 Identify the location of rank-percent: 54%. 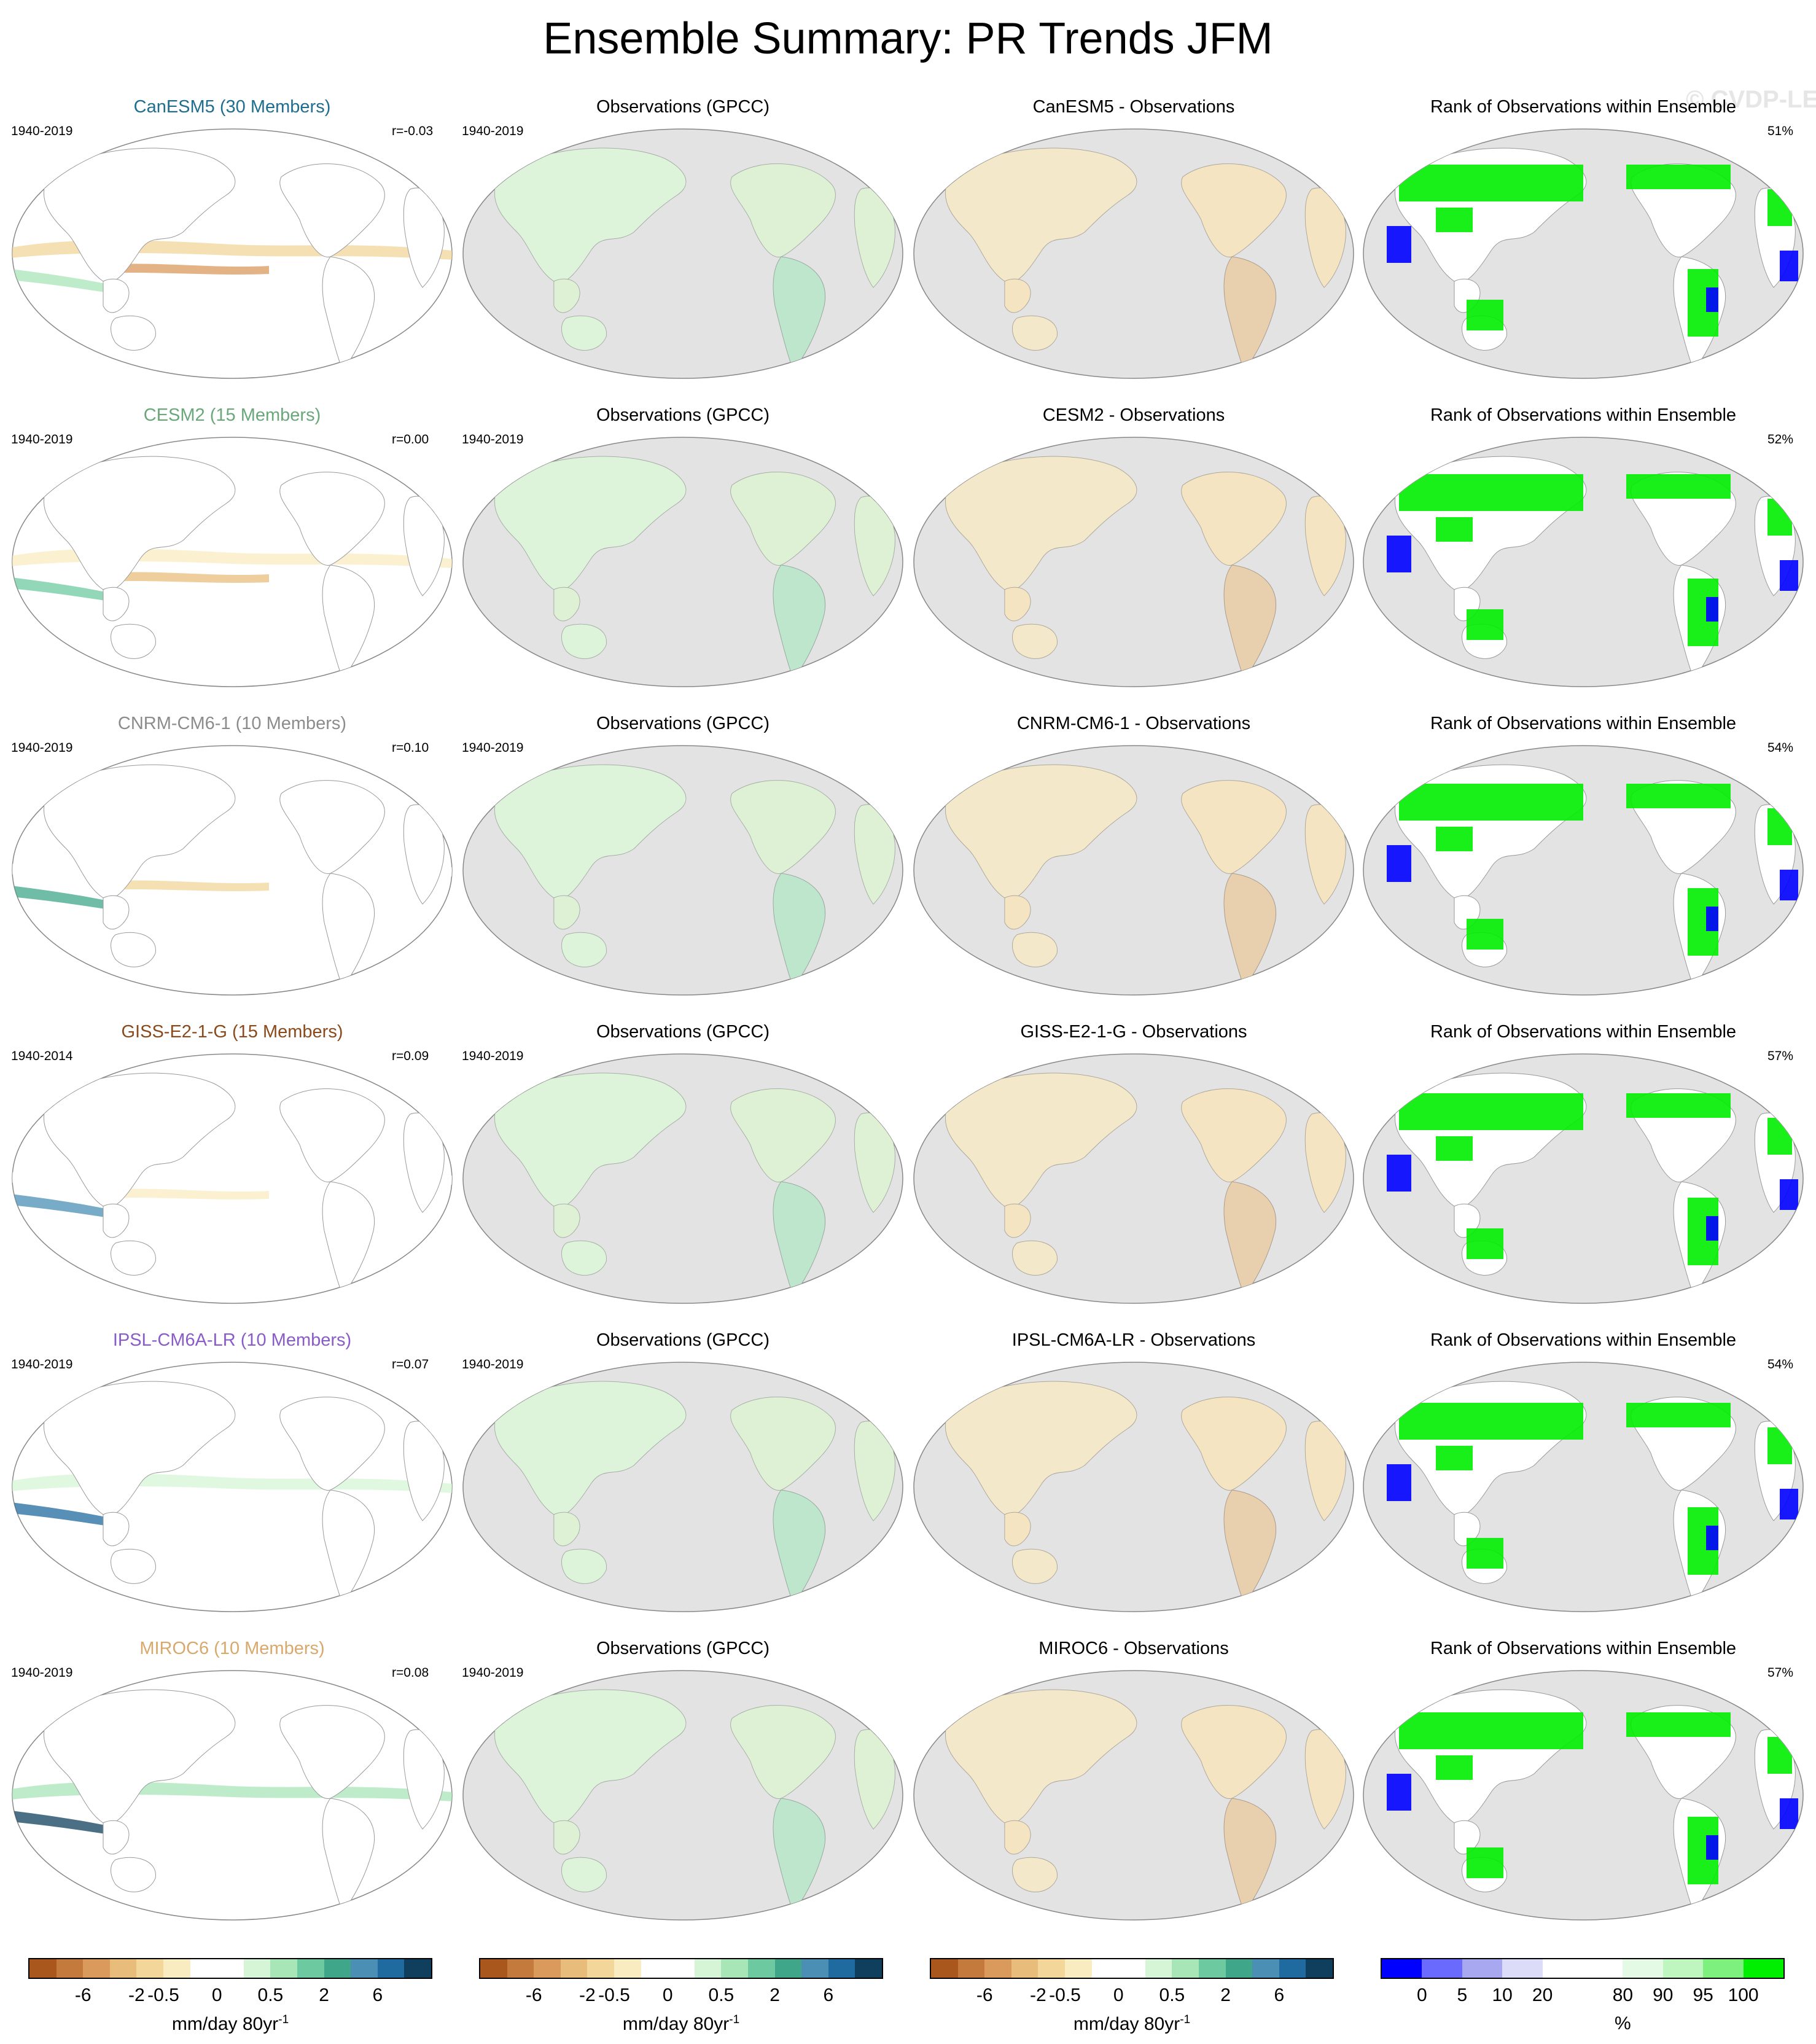
(1780, 748).